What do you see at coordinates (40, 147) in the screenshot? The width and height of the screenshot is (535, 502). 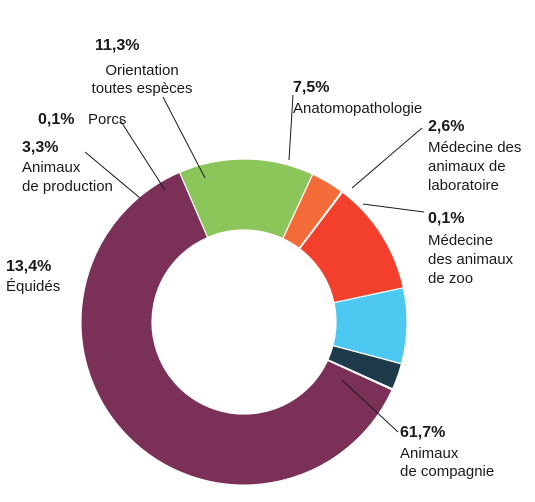 I see `slice-pct-label-2: 3,3%` at bounding box center [40, 147].